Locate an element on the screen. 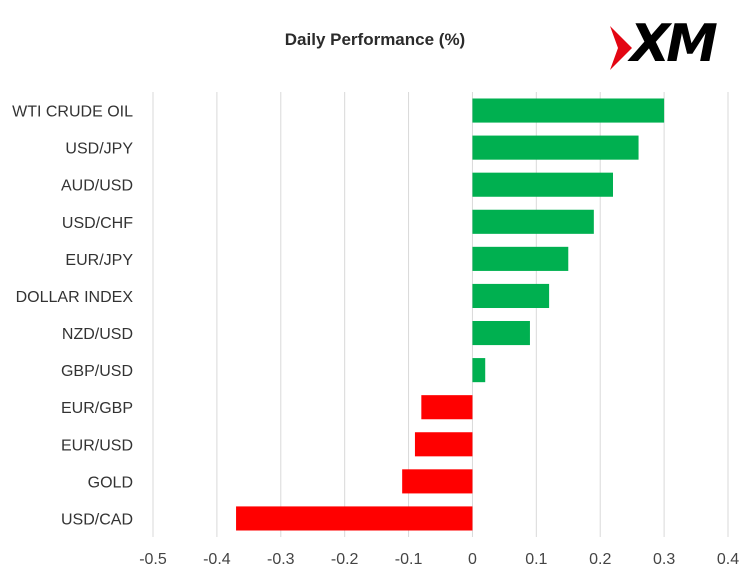  category-label: GOLD is located at coordinates (110, 482).